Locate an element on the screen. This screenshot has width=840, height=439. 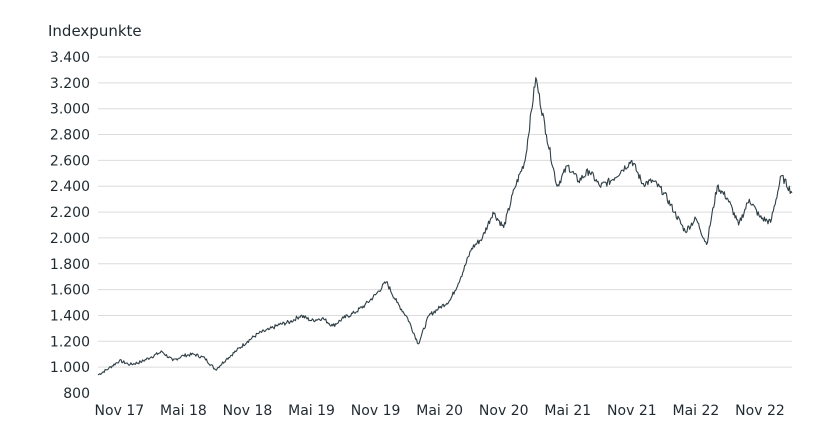
x-tick-label: Nov 19 is located at coordinates (376, 411).